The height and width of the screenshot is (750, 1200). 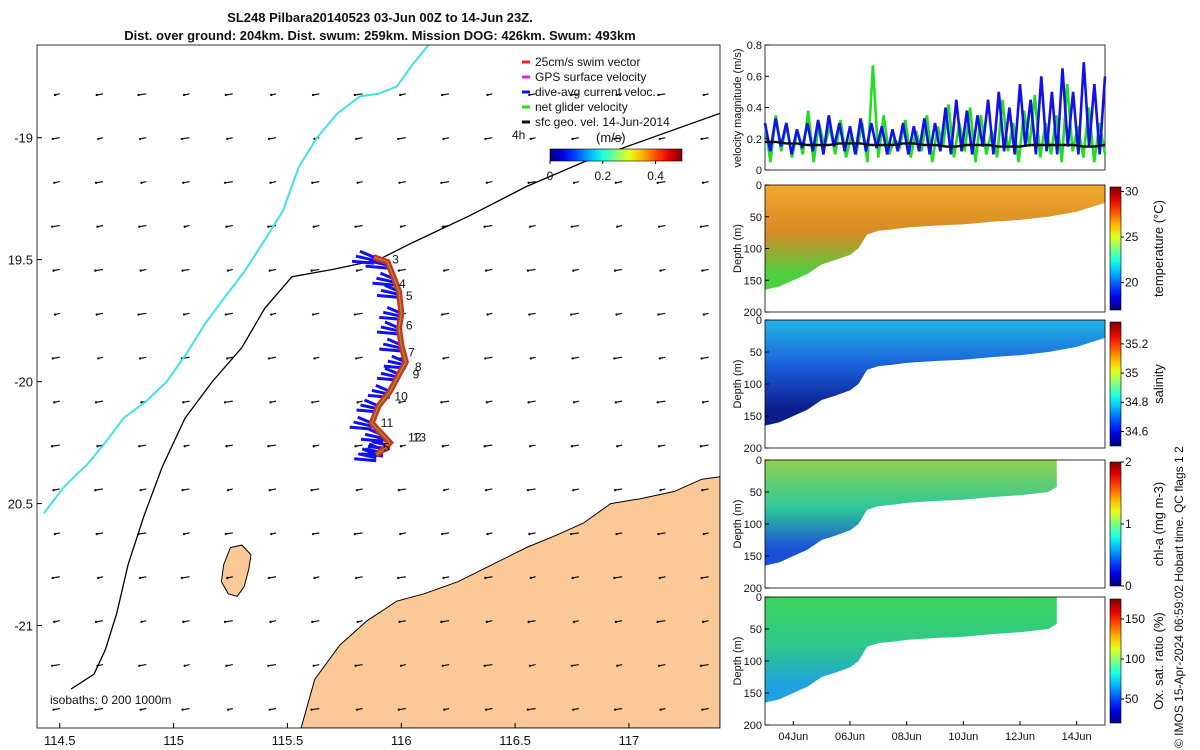 What do you see at coordinates (602, 176) in the screenshot?
I see `colorbar-tick-label: 0.2` at bounding box center [602, 176].